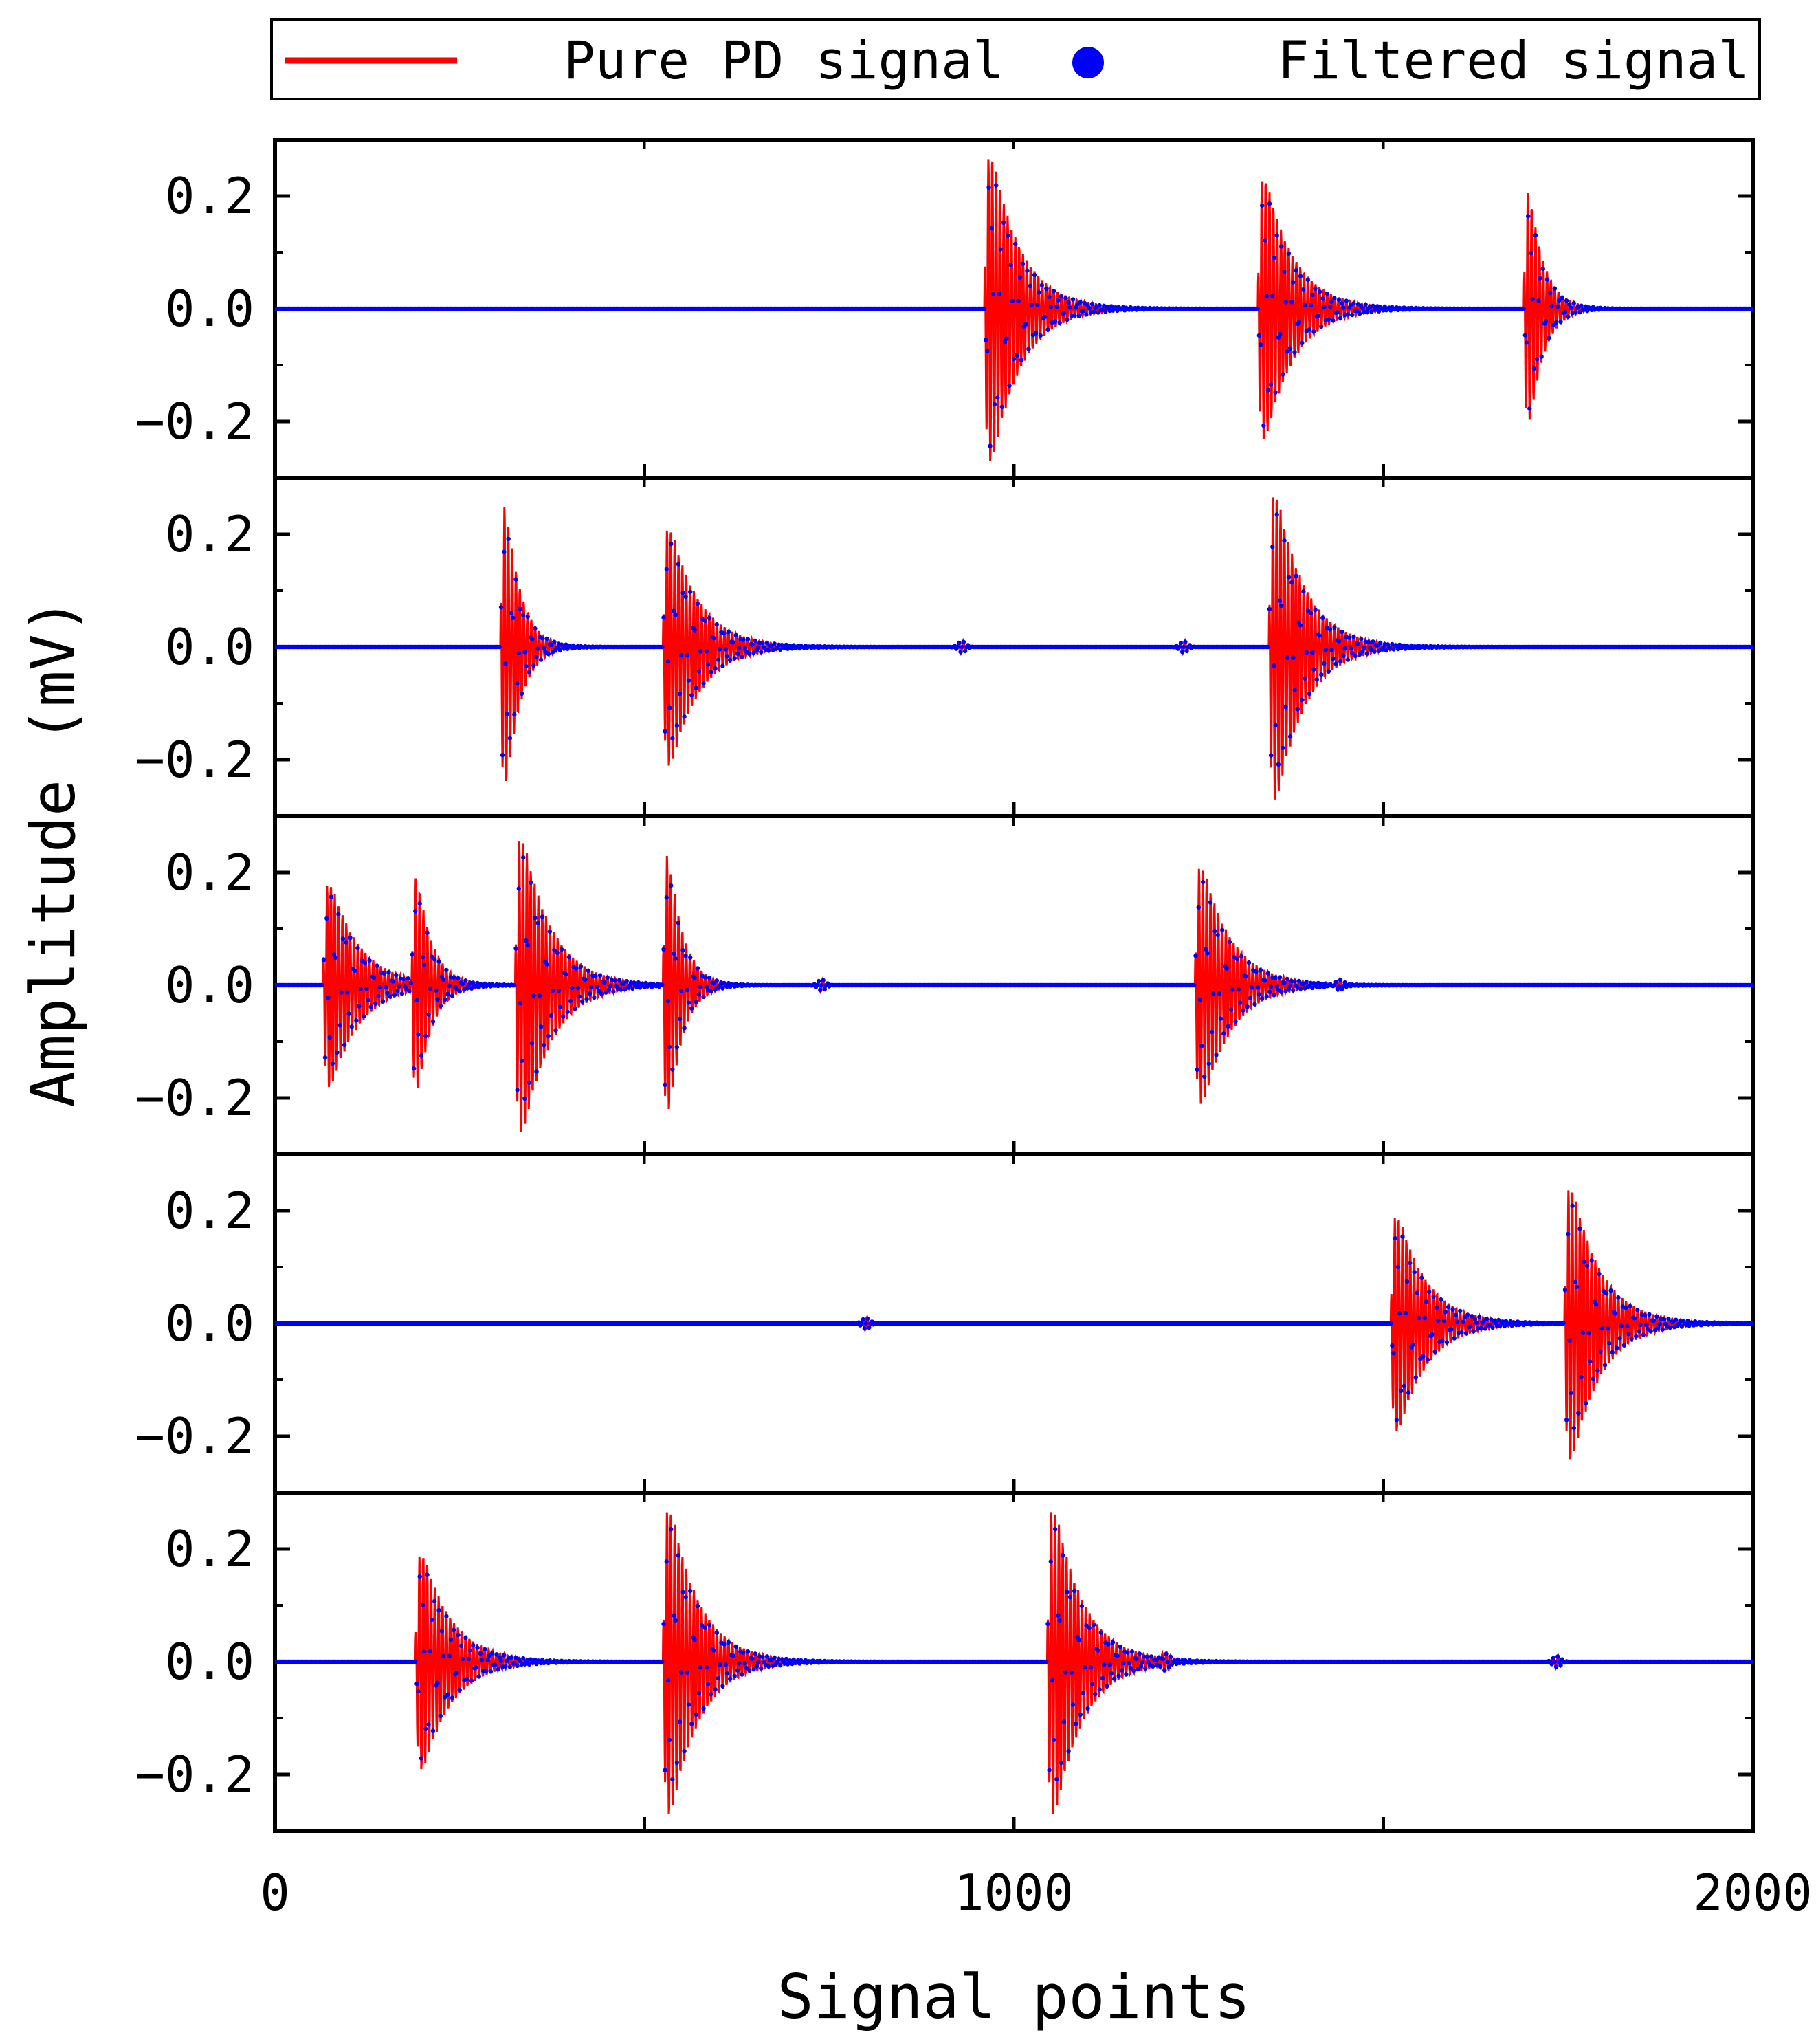 The image size is (1816, 2044). What do you see at coordinates (1088, 62) in the screenshot?
I see `legend-dot-filtered` at bounding box center [1088, 62].